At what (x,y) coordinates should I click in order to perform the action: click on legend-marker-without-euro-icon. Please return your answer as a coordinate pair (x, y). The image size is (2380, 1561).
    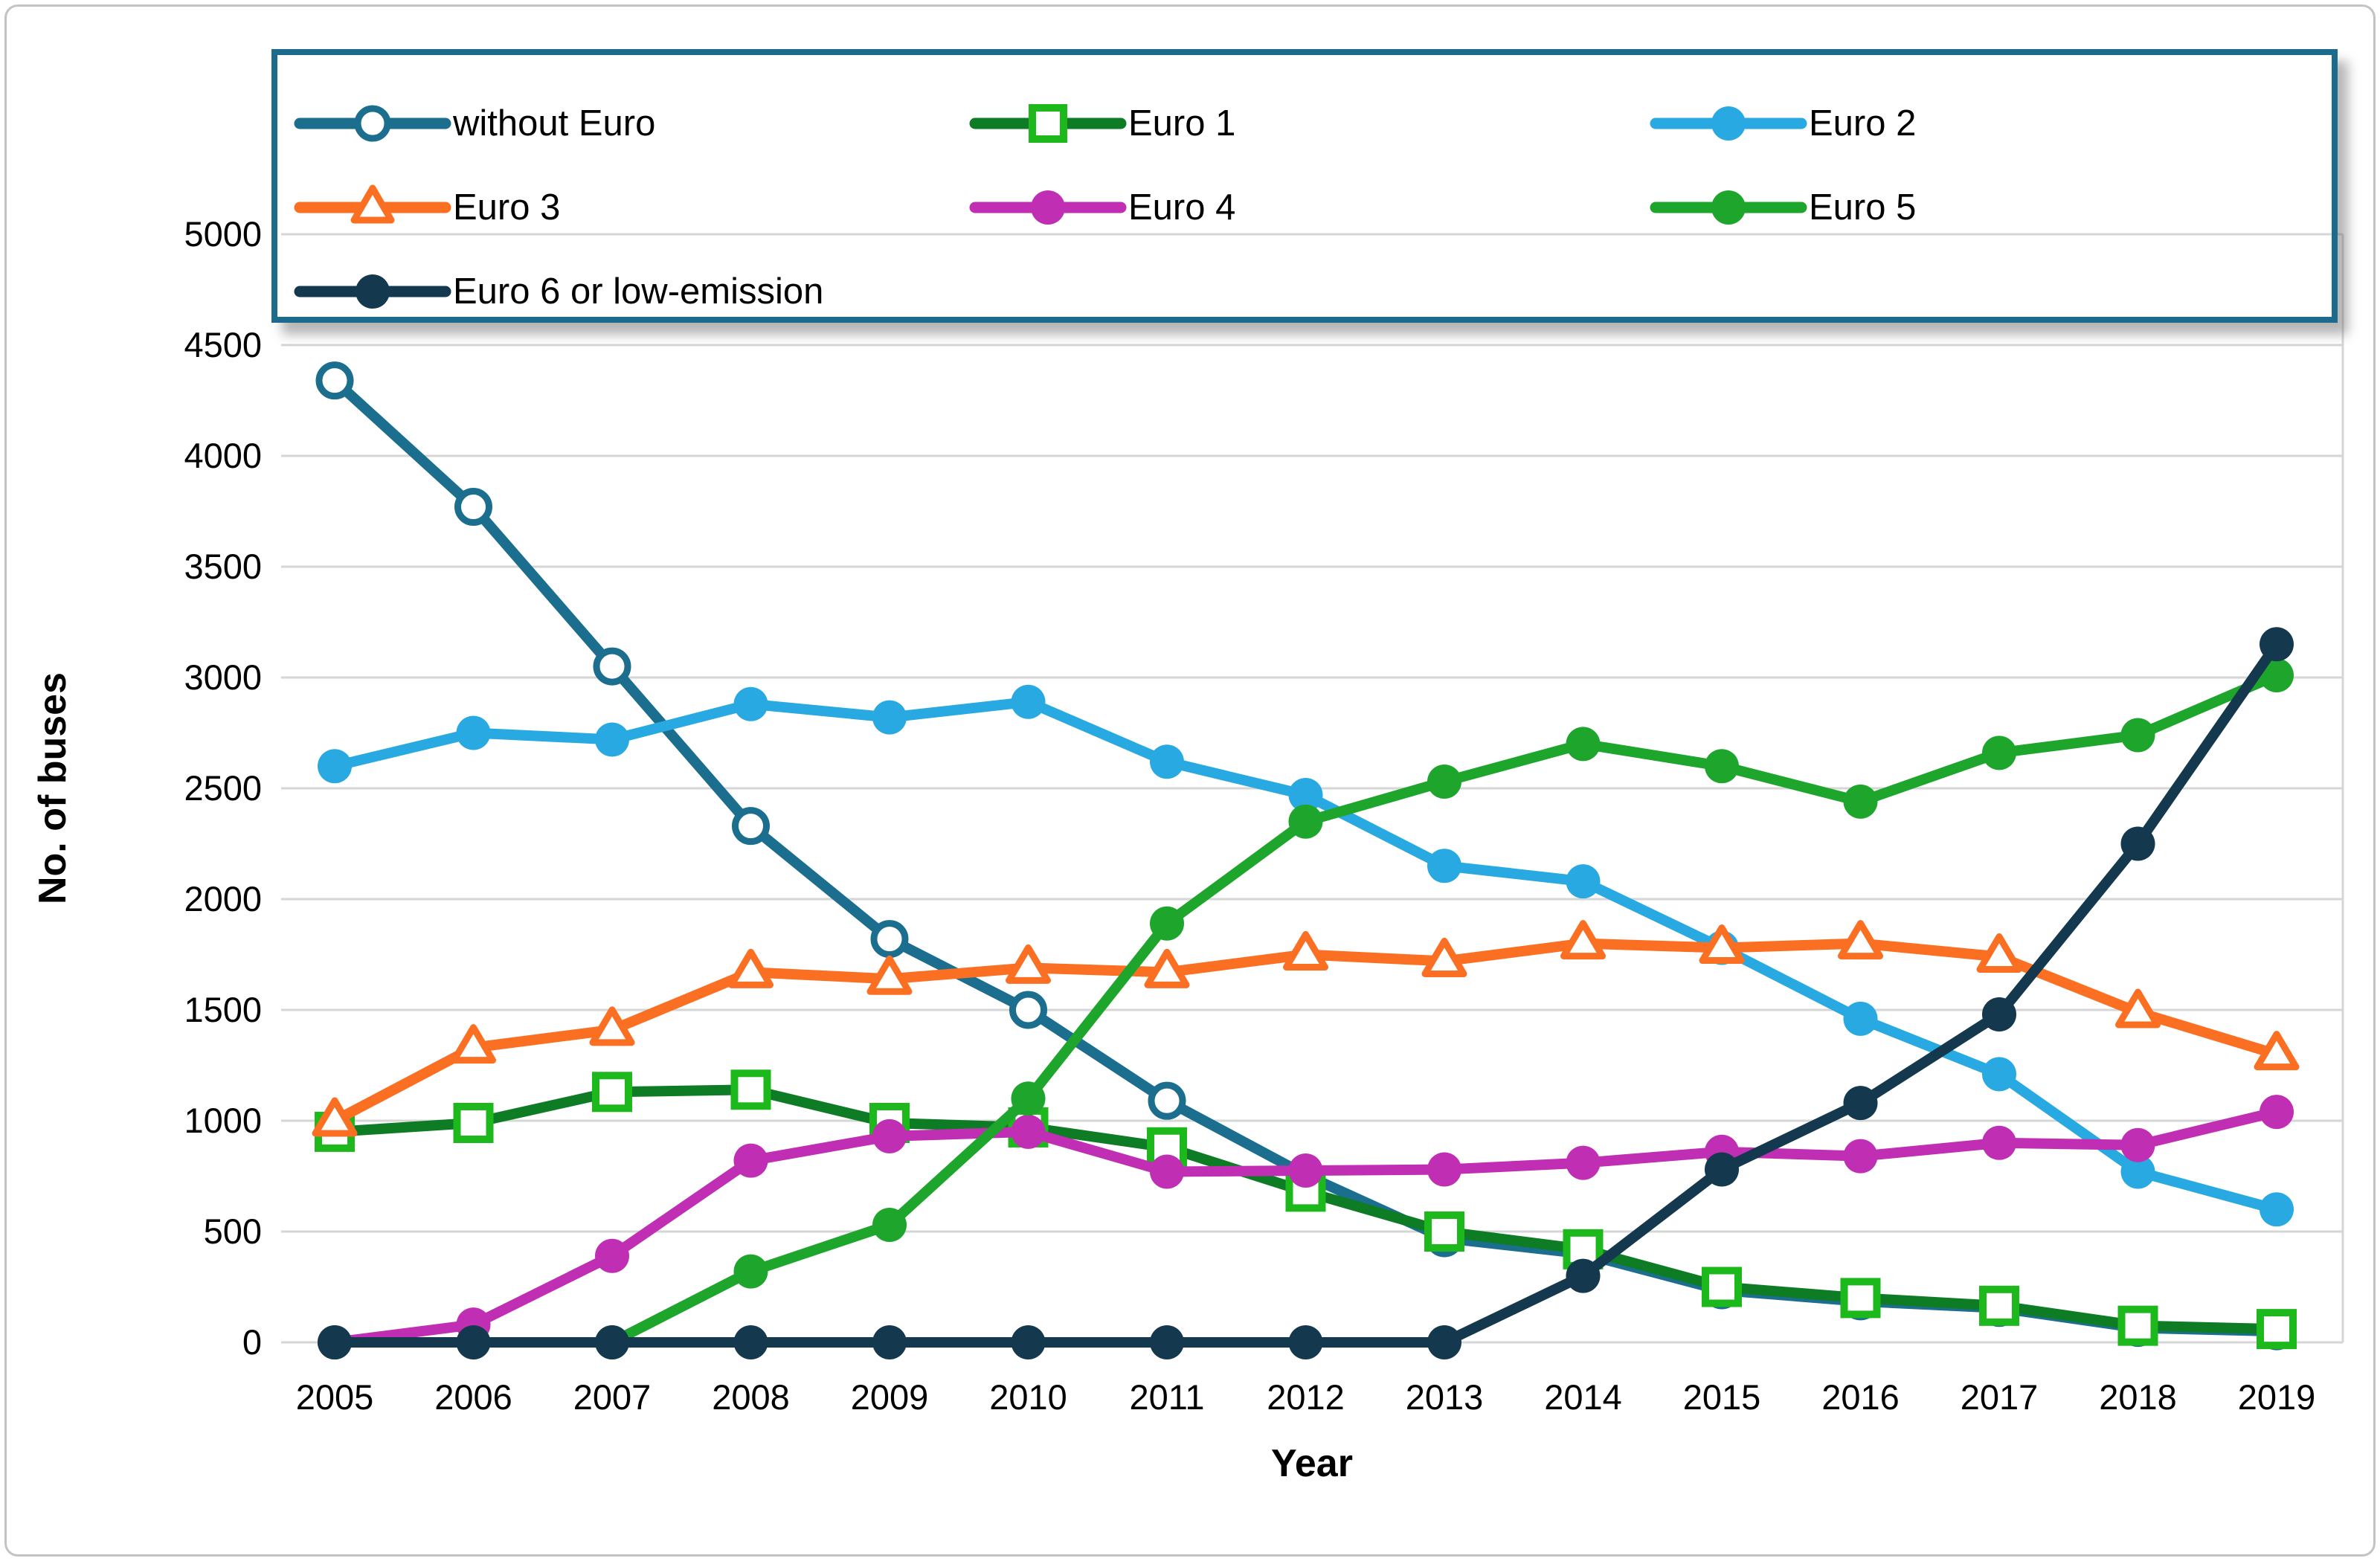
    Looking at the image, I should click on (373, 123).